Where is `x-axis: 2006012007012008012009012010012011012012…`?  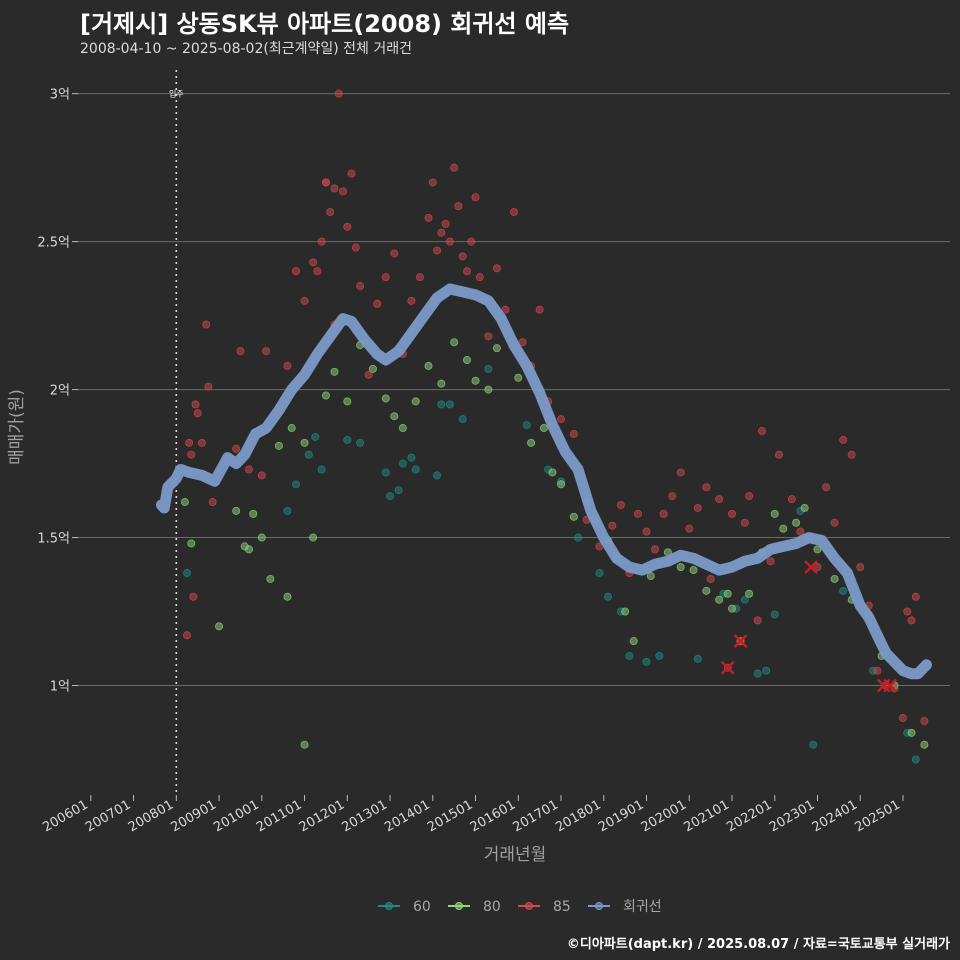
x-axis: 2006012007012008012009012010012011012012… is located at coordinates (472, 815).